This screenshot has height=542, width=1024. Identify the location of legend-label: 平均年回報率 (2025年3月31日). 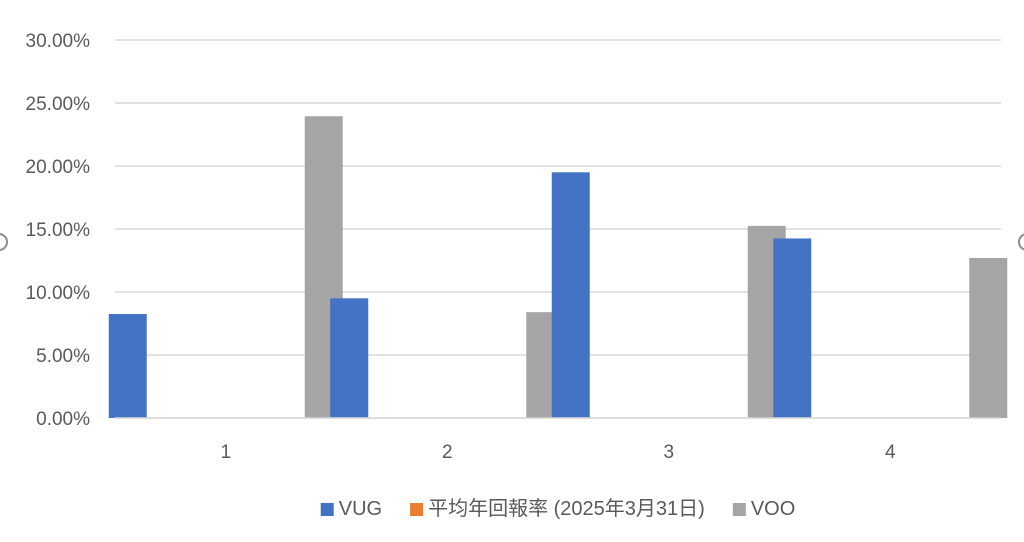
(566, 508).